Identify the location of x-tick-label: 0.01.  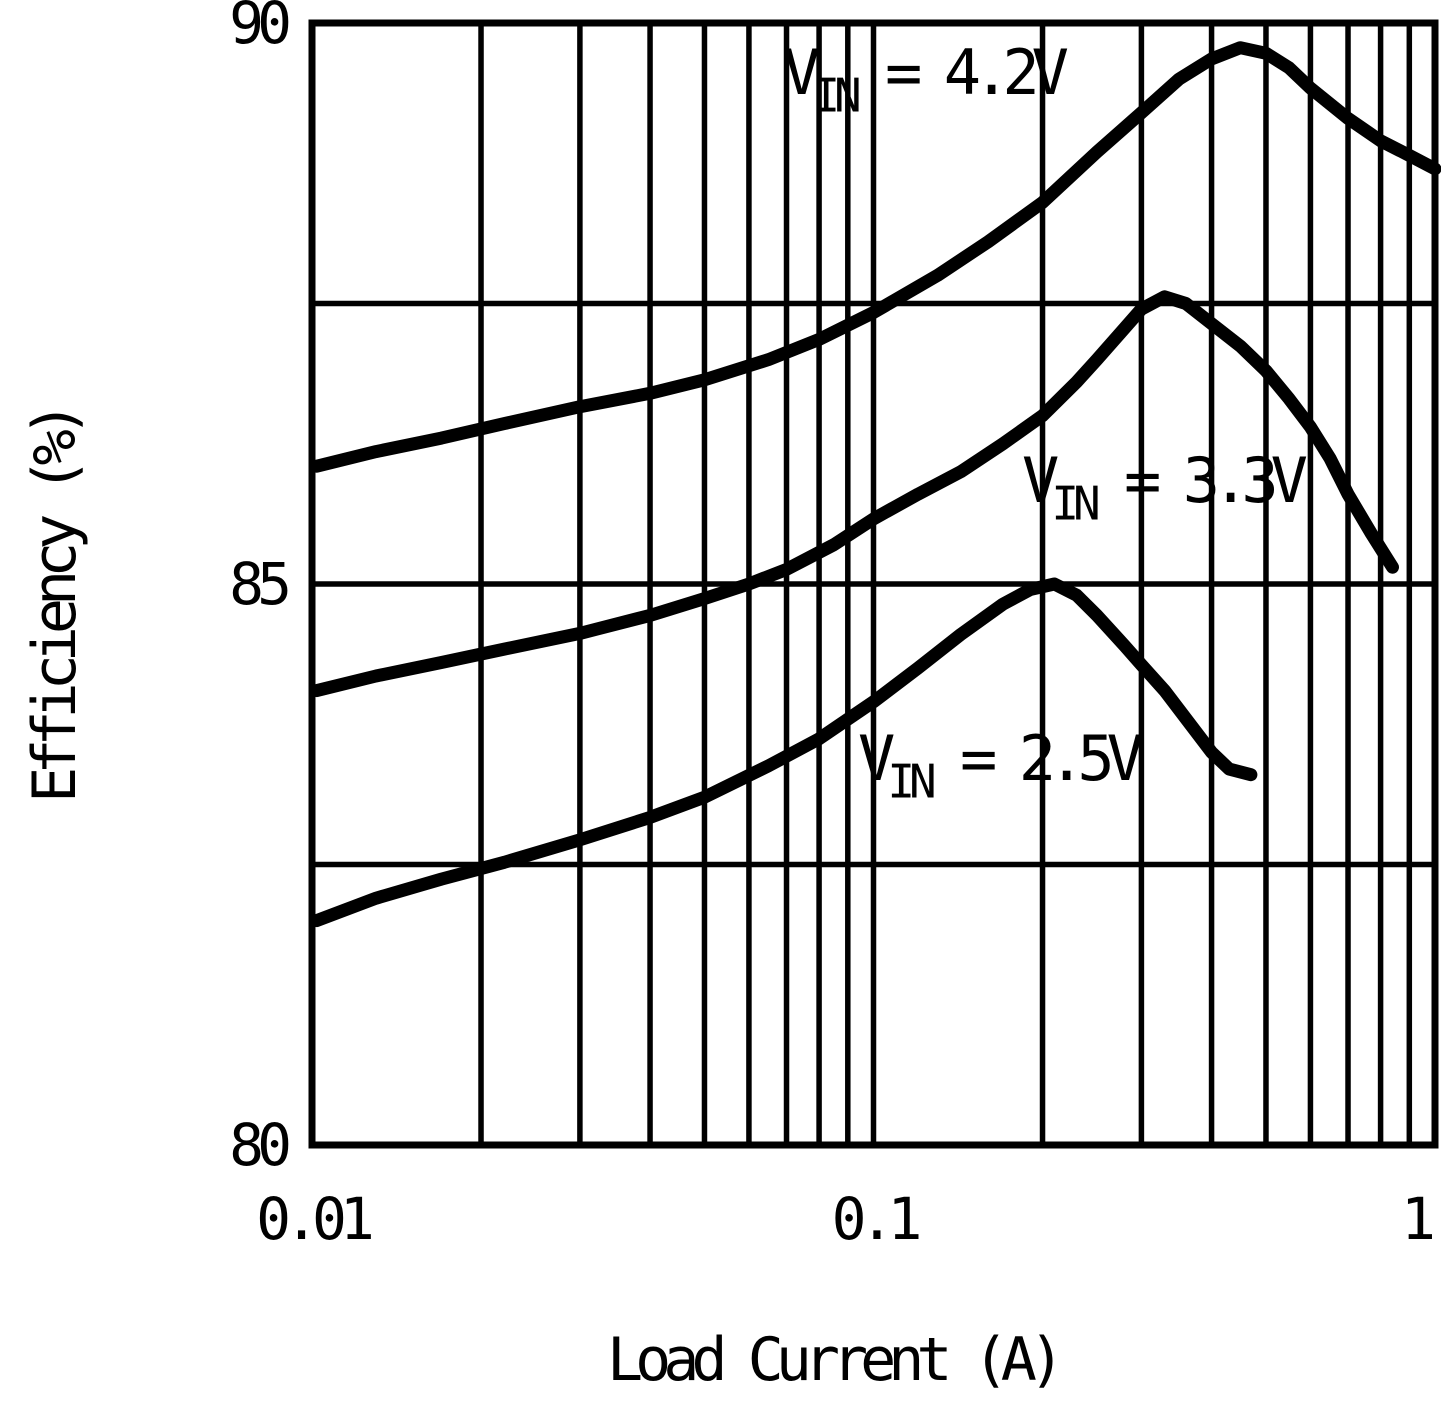
(315, 1219).